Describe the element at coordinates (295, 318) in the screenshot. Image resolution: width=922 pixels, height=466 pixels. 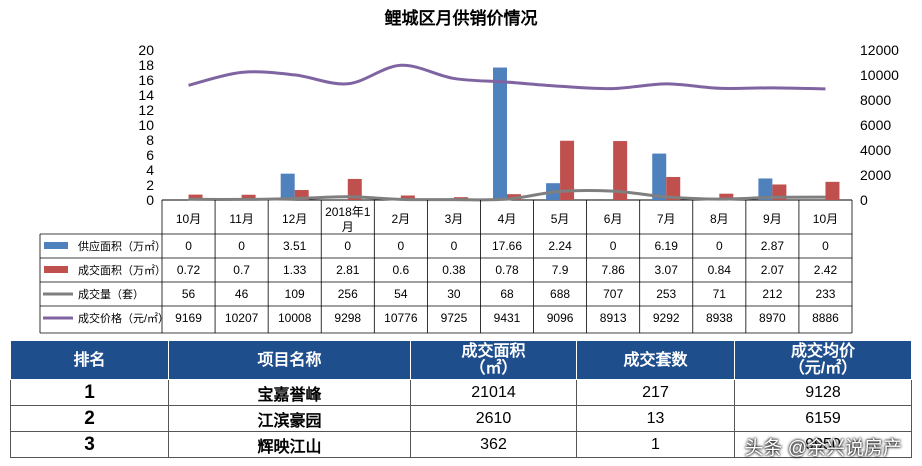
I see `data-label: 10008` at that location.